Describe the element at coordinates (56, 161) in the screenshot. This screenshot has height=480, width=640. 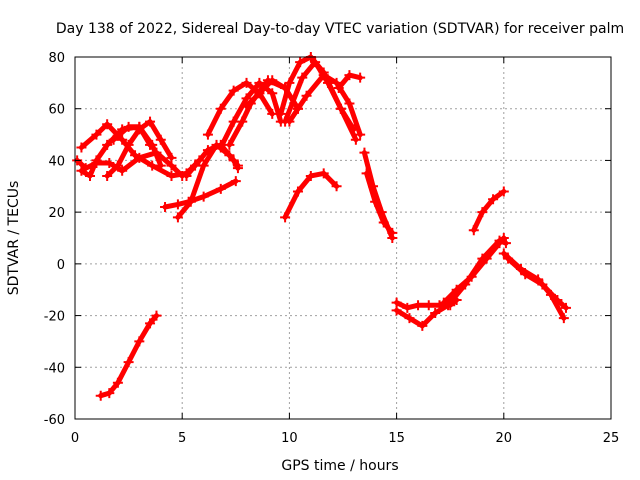
I see `y-tick-label: 40` at that location.